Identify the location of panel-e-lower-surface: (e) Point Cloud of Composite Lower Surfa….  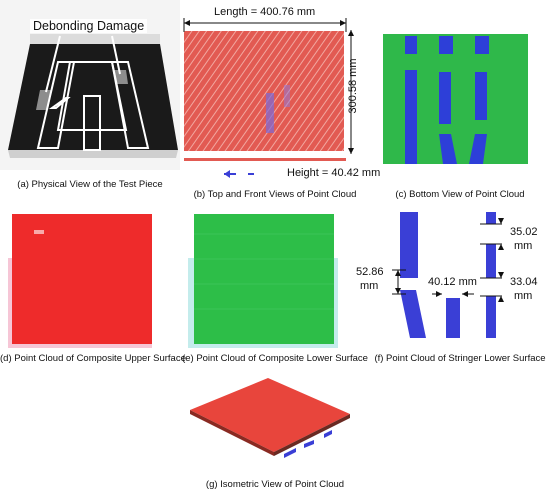
(275, 287).